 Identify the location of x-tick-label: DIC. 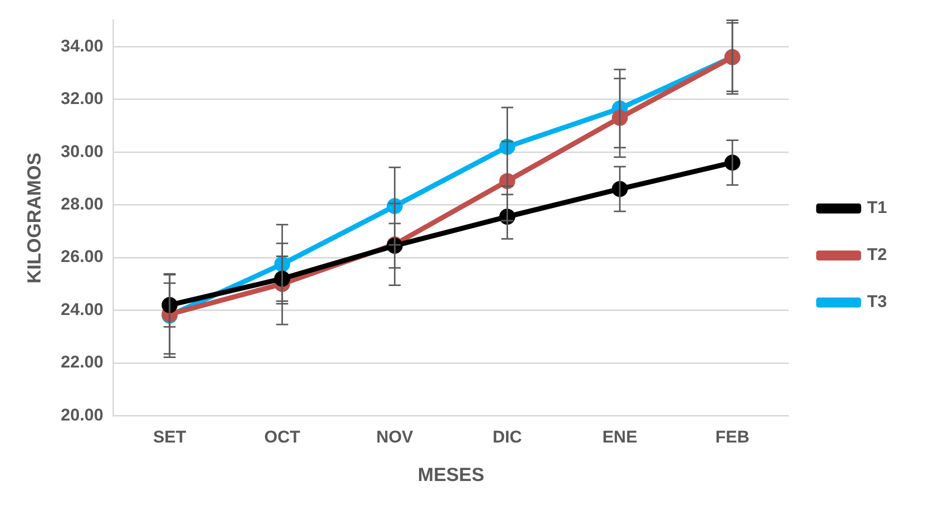
(507, 437).